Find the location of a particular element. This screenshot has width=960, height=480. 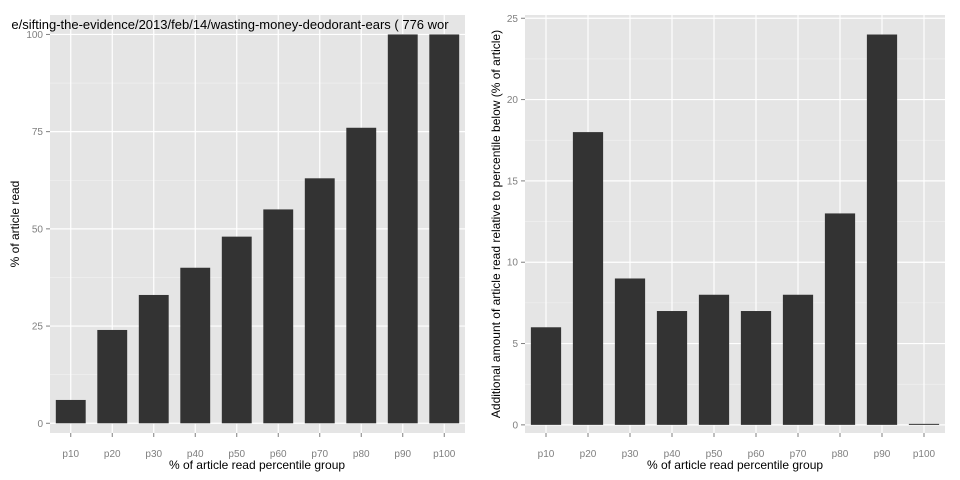

y-tick-label: 20 is located at coordinates (513, 100).